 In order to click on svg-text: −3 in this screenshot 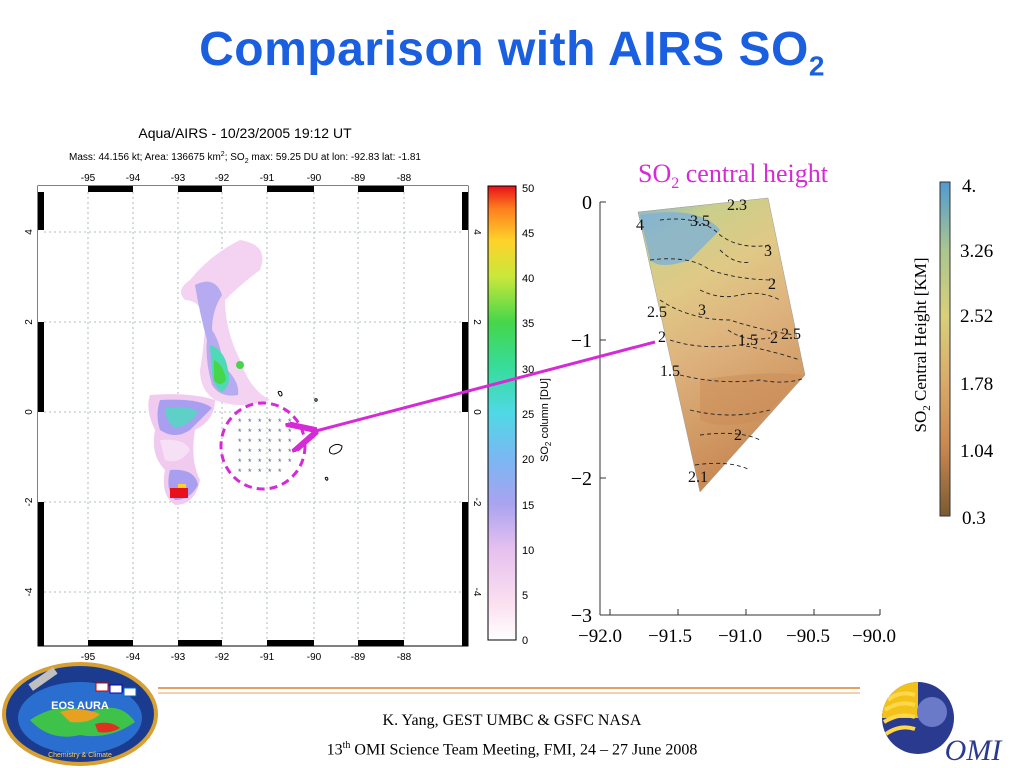, I will do `click(581, 616)`.